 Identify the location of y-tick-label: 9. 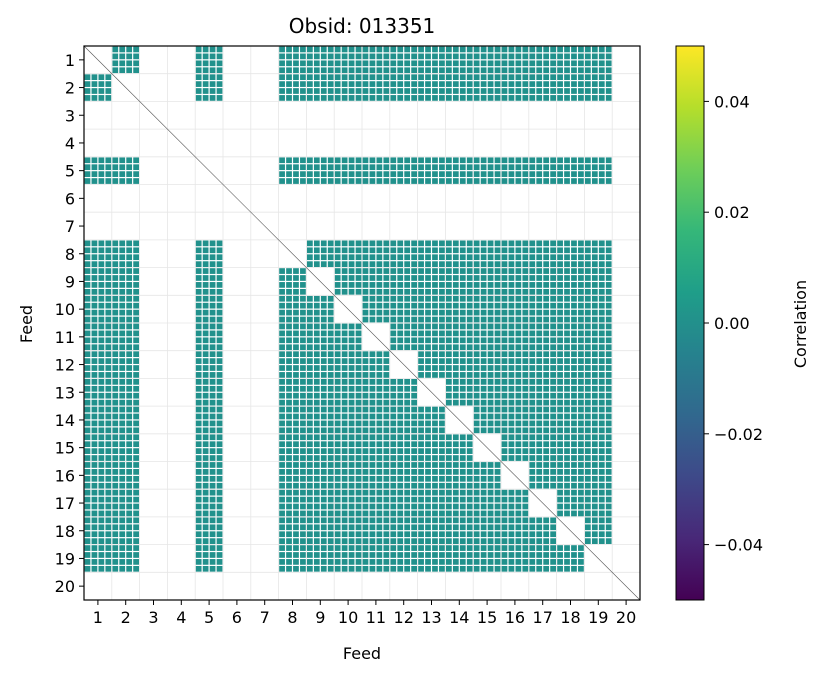
(70, 281).